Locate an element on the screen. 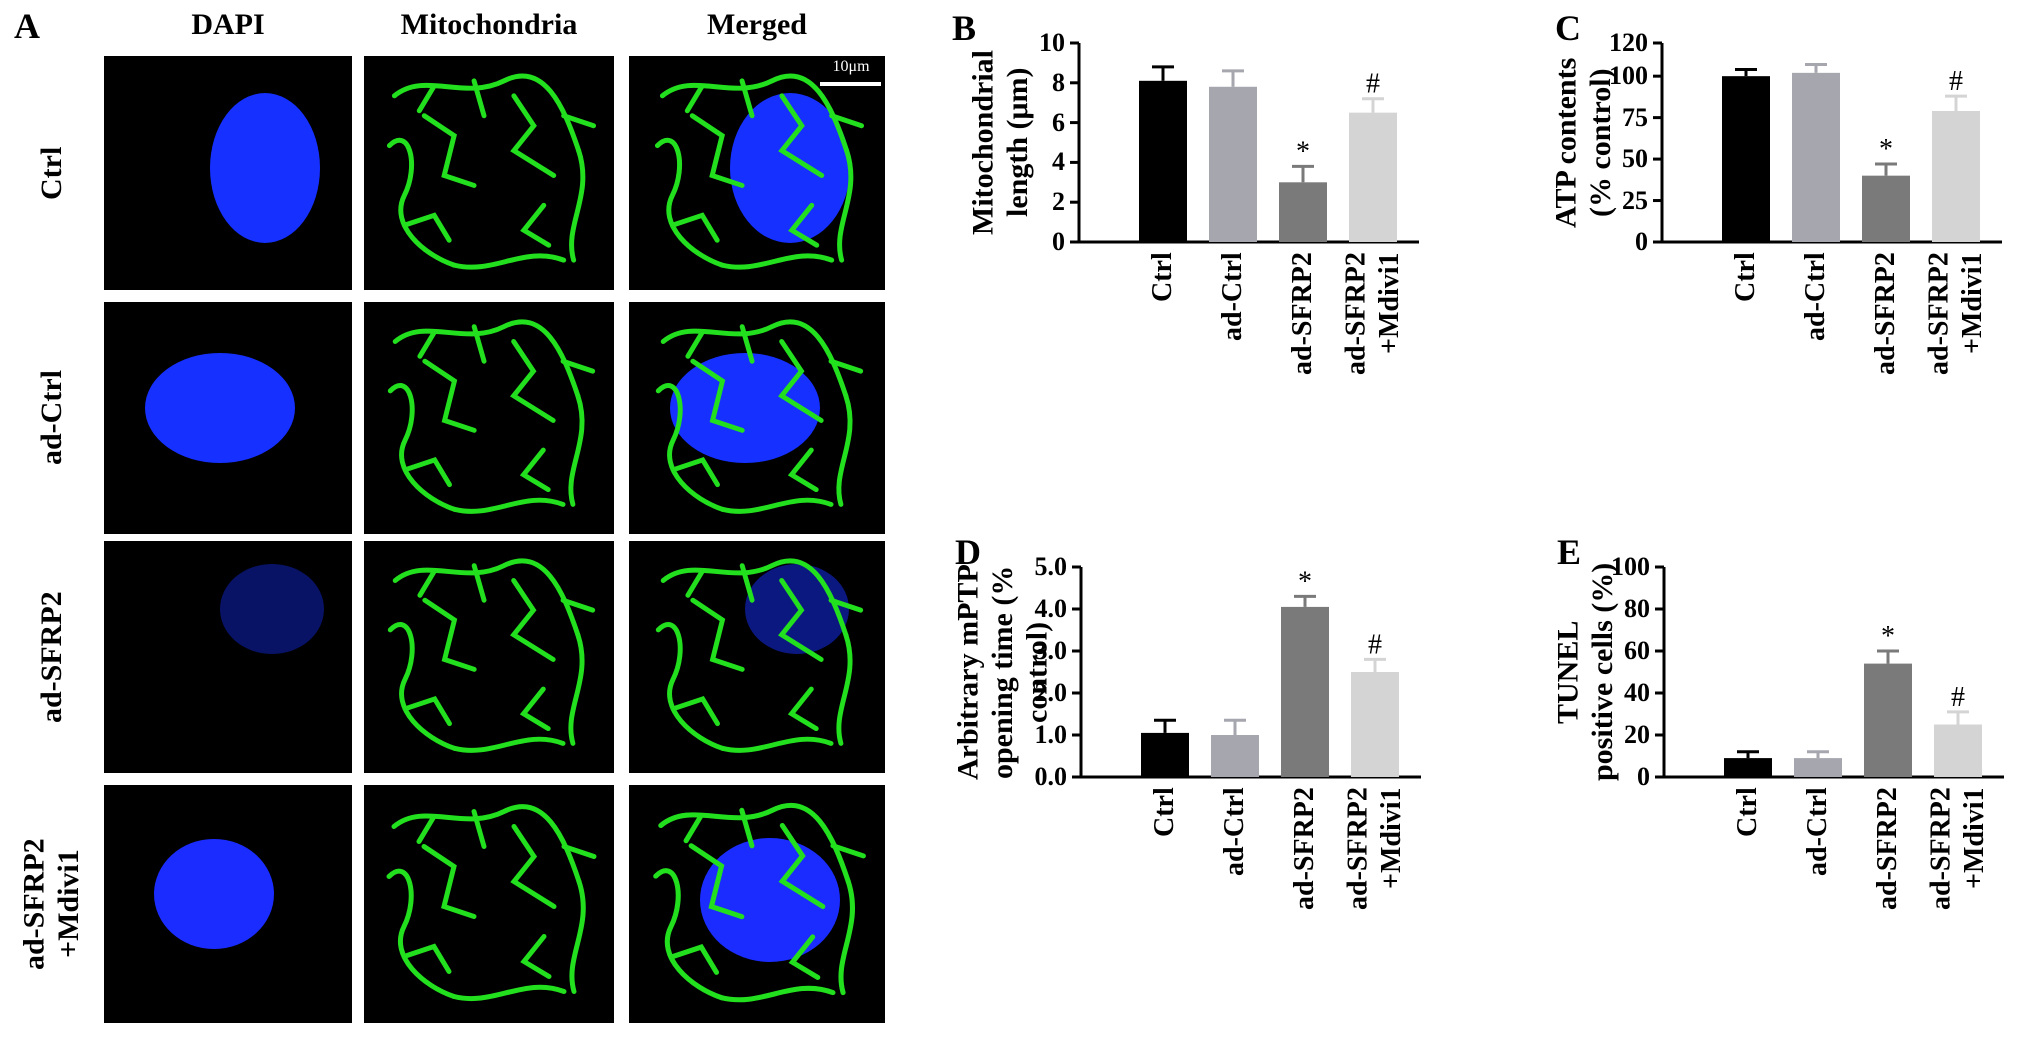 The image size is (2031, 1039). y-axis-label-line: Mitochondrial is located at coordinates (983, 142).